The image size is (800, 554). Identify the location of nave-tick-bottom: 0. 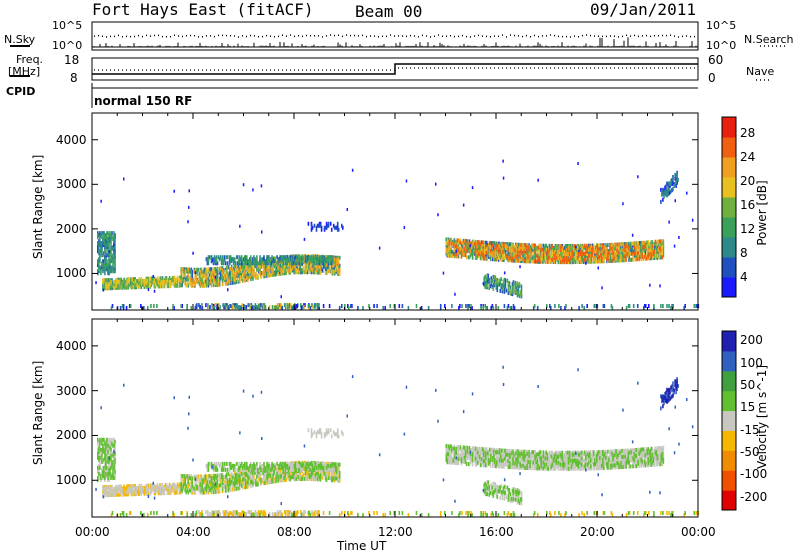
(712, 78).